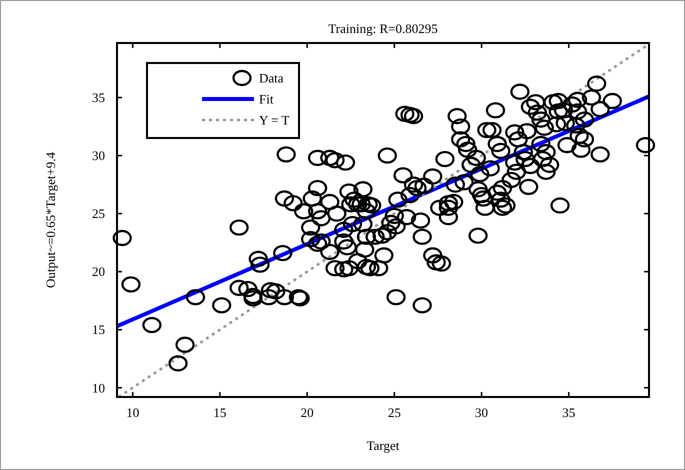  Describe the element at coordinates (98, 330) in the screenshot. I see `y-tick-label: 15` at that location.